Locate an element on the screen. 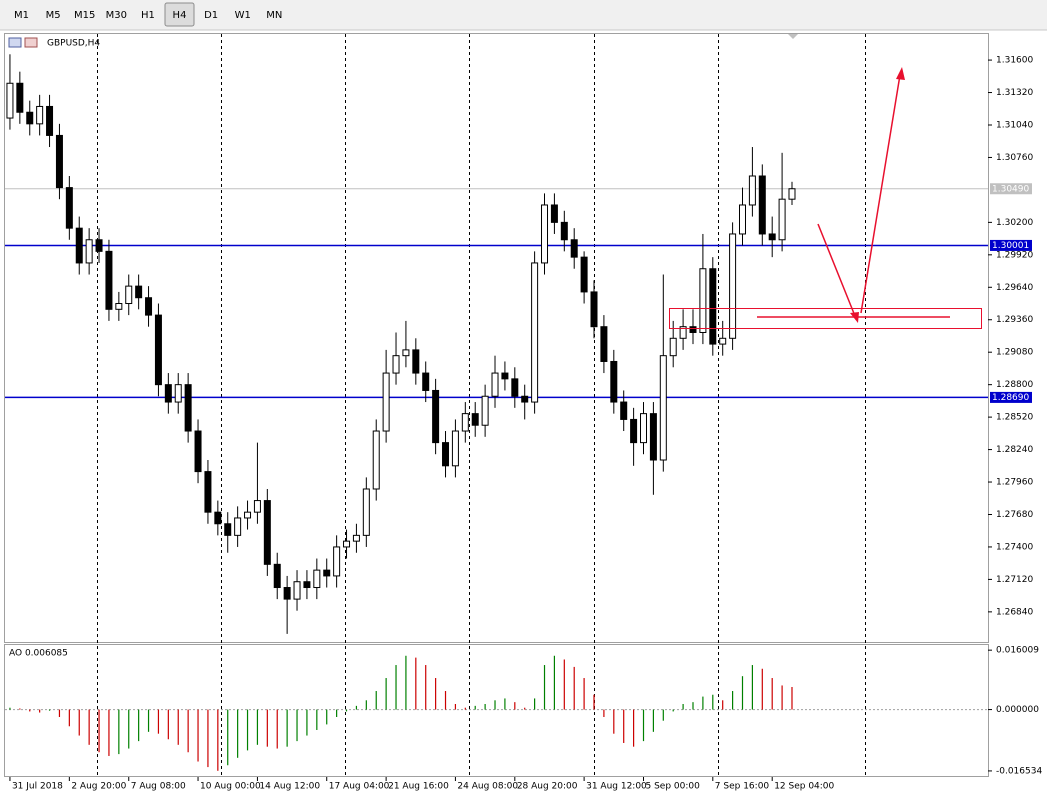  timeframe-button: M15 is located at coordinates (84, 15).